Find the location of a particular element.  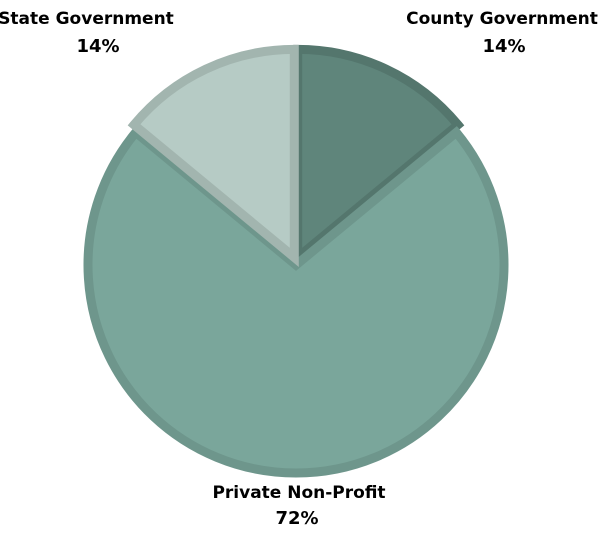

slice-label-private-non-profit: Private Non-Profit is located at coordinates (298, 493).